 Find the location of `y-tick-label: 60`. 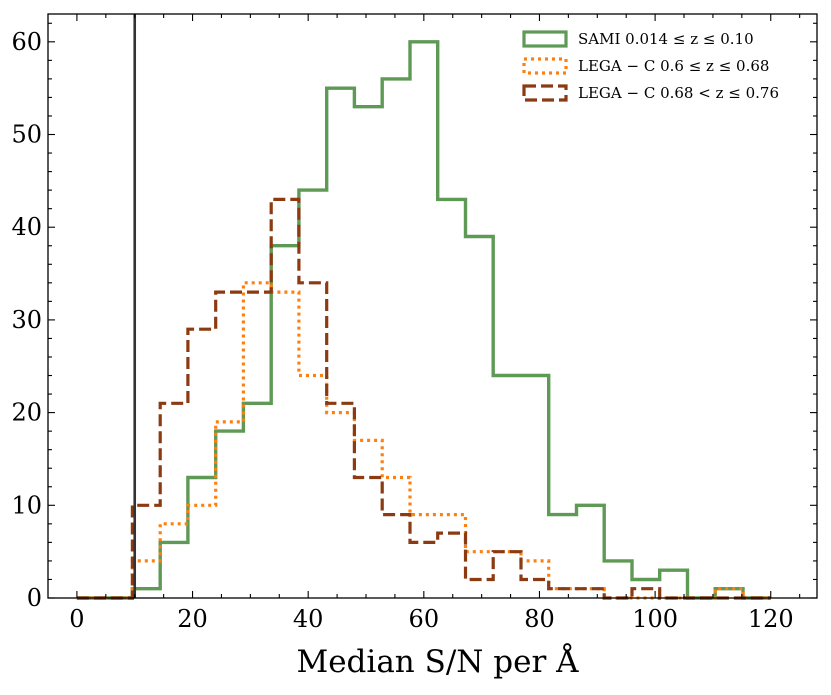

y-tick-label: 60 is located at coordinates (26, 42).